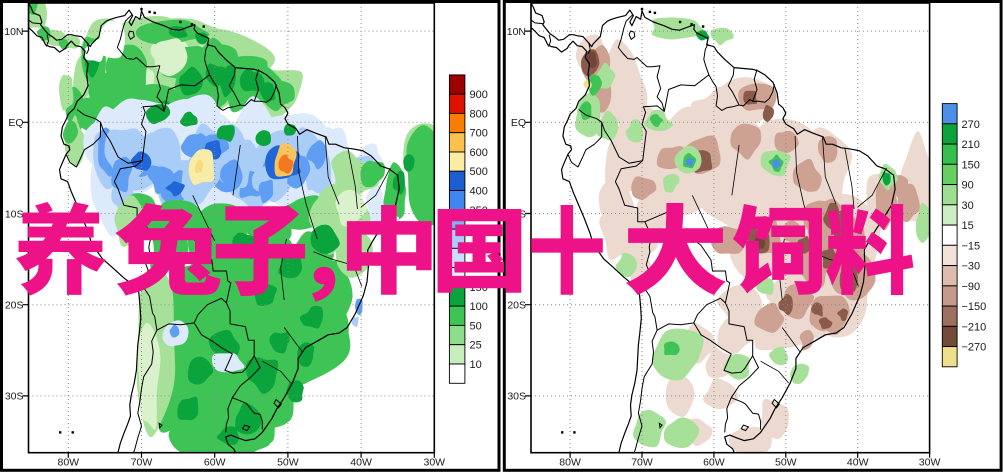 The width and height of the screenshot is (1003, 474). I want to click on svg-text: 600, so click(479, 153).